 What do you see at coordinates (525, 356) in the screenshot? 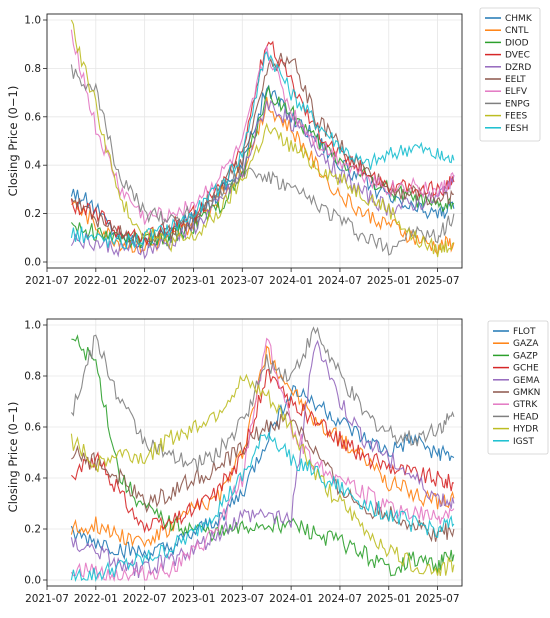
I see `legend-label: GAZP` at bounding box center [525, 356].